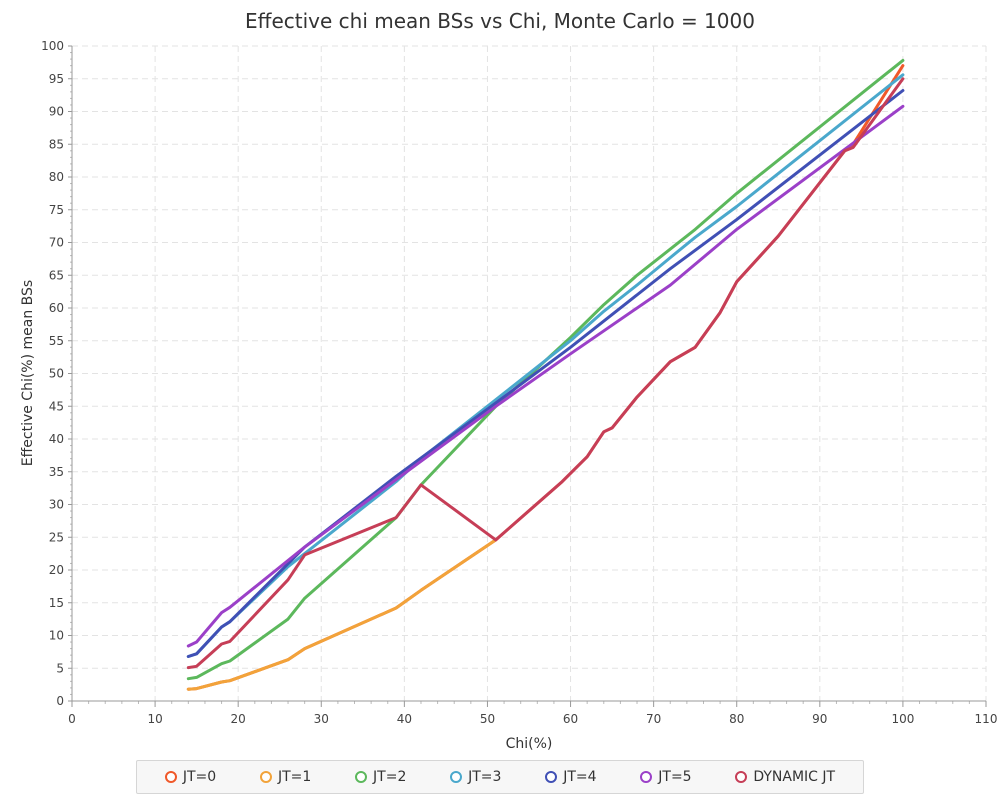 The image size is (1000, 800). I want to click on y-tick-label: 65, so click(56, 275).